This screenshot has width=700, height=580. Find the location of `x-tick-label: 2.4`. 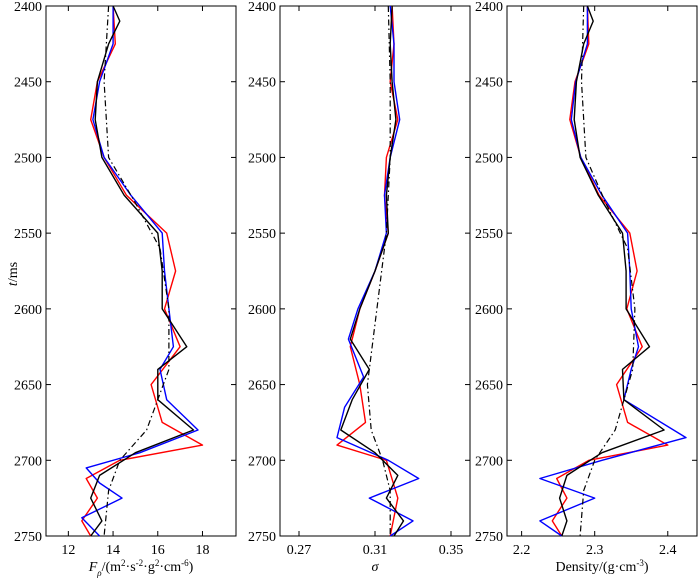

x-tick-label: 2.4 is located at coordinates (668, 550).